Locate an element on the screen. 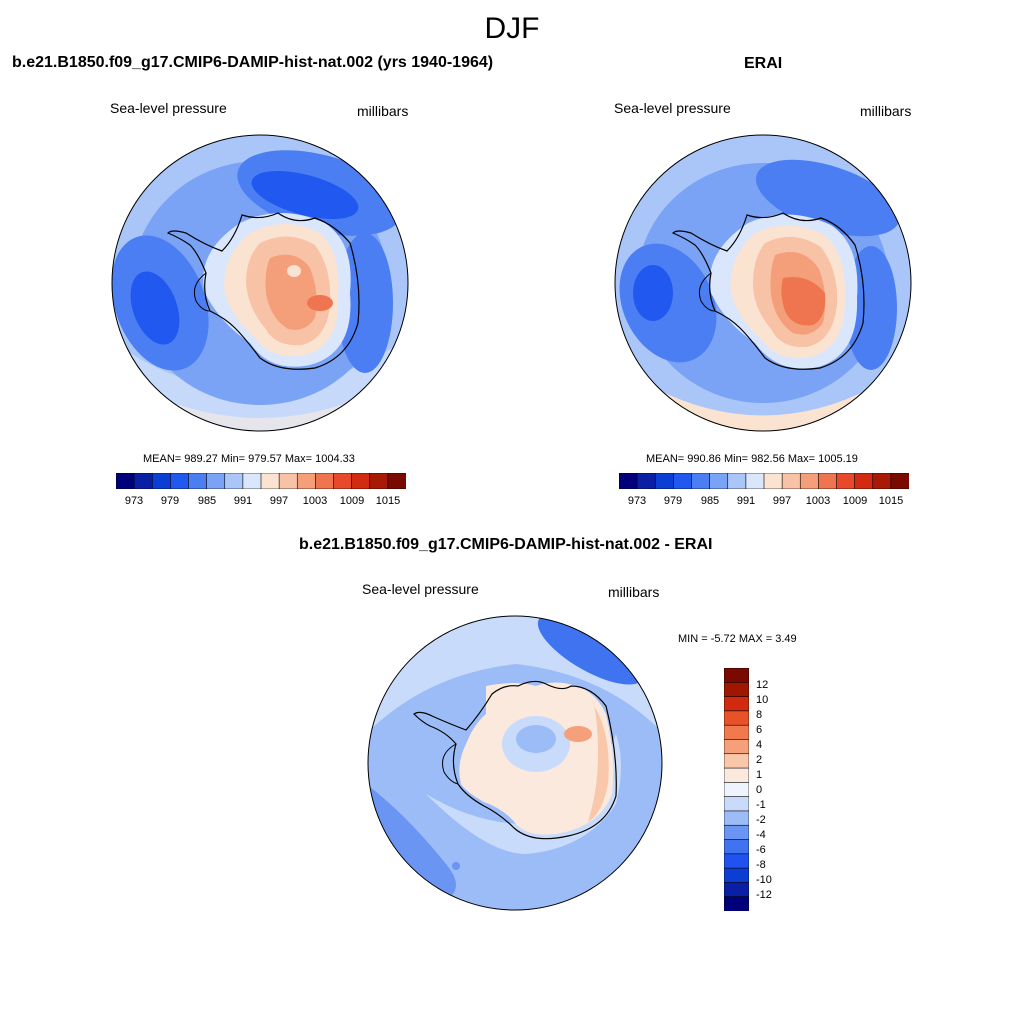  colorbar-tick: 979 is located at coordinates (673, 501).